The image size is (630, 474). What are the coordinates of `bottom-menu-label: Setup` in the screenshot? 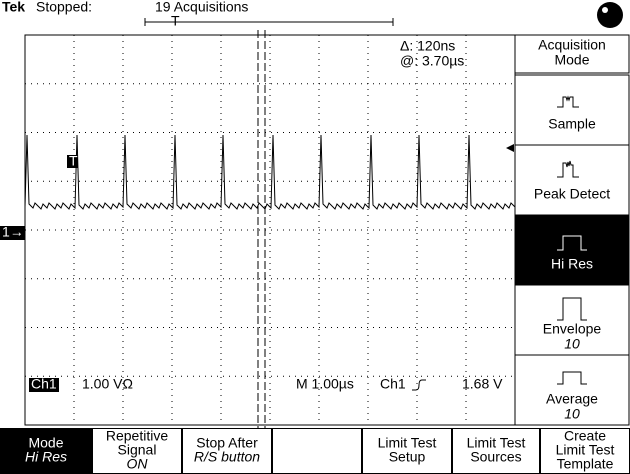 It's located at (407, 457).